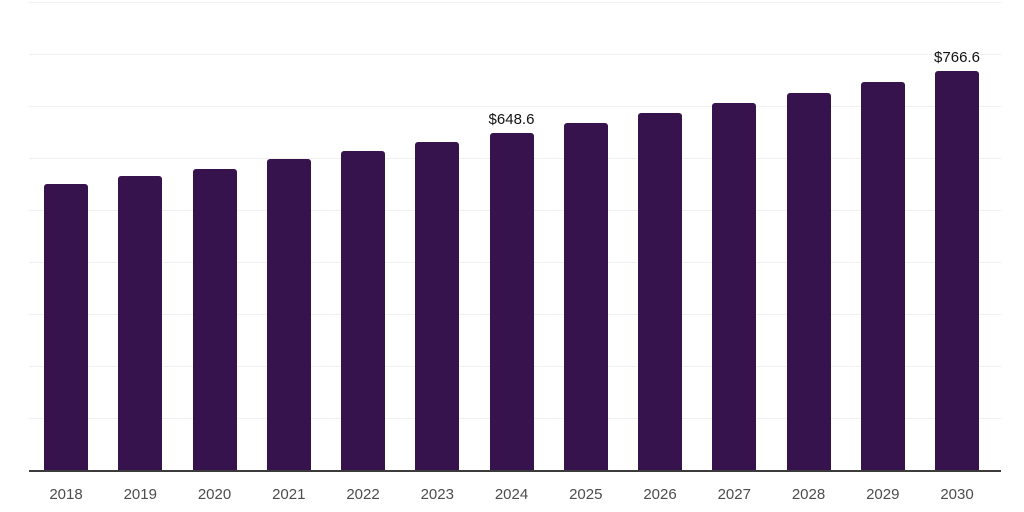  What do you see at coordinates (957, 58) in the screenshot?
I see `data-label-2030: $766.6` at bounding box center [957, 58].